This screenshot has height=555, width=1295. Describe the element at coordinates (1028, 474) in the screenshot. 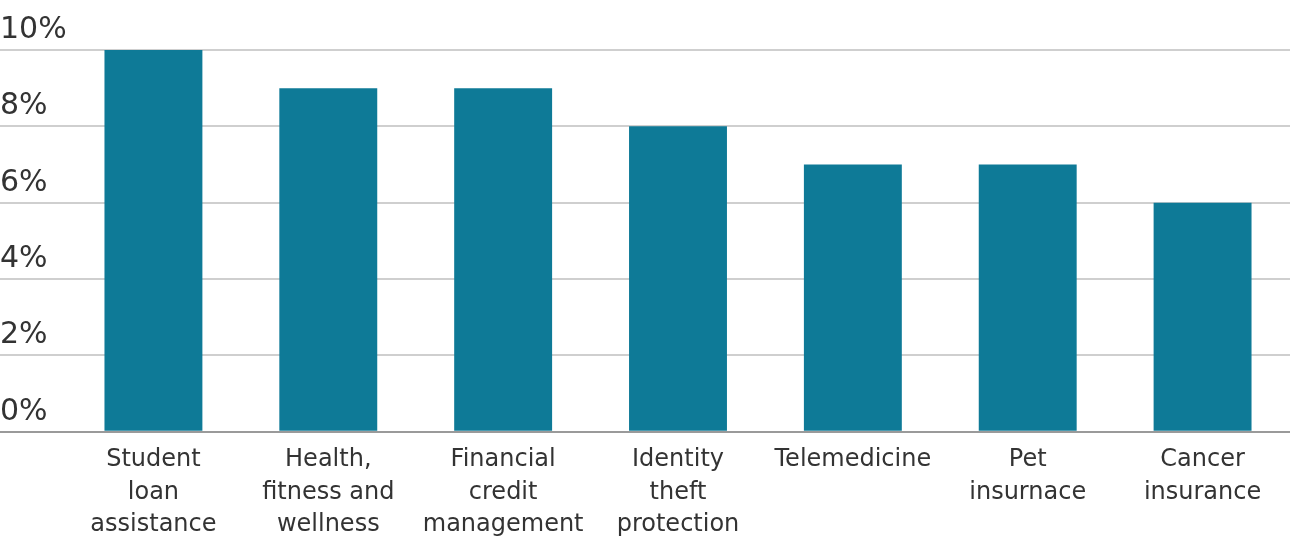

I see `x-tick-label: Pet insurnace` at that location.